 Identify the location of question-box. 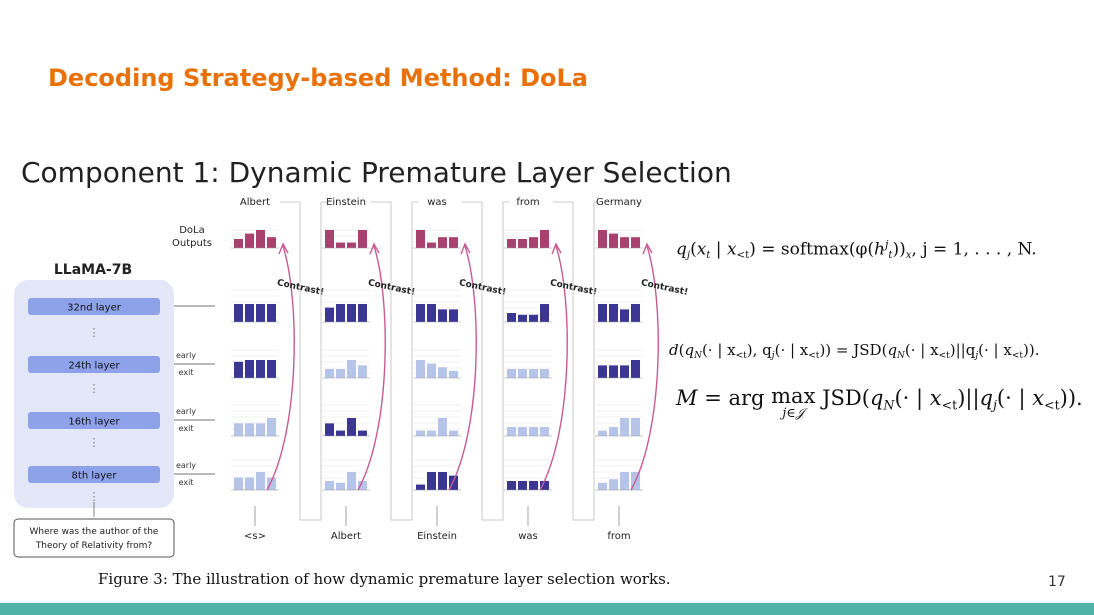
(94, 538).